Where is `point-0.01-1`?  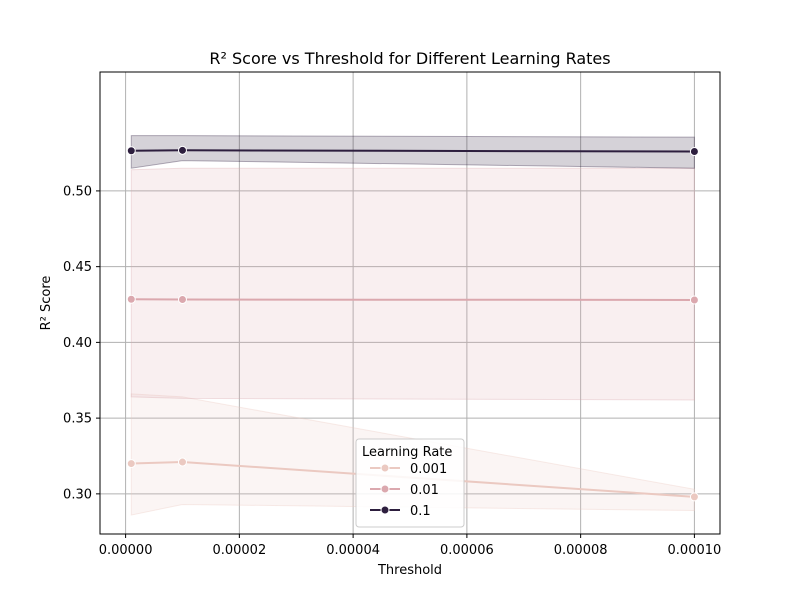 point-0.01-1 is located at coordinates (182, 300).